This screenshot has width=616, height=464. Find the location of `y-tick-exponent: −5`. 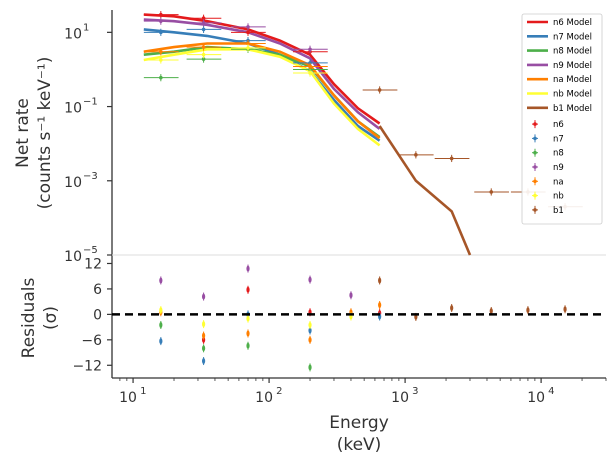

y-tick-exponent: −5 is located at coordinates (90, 250).